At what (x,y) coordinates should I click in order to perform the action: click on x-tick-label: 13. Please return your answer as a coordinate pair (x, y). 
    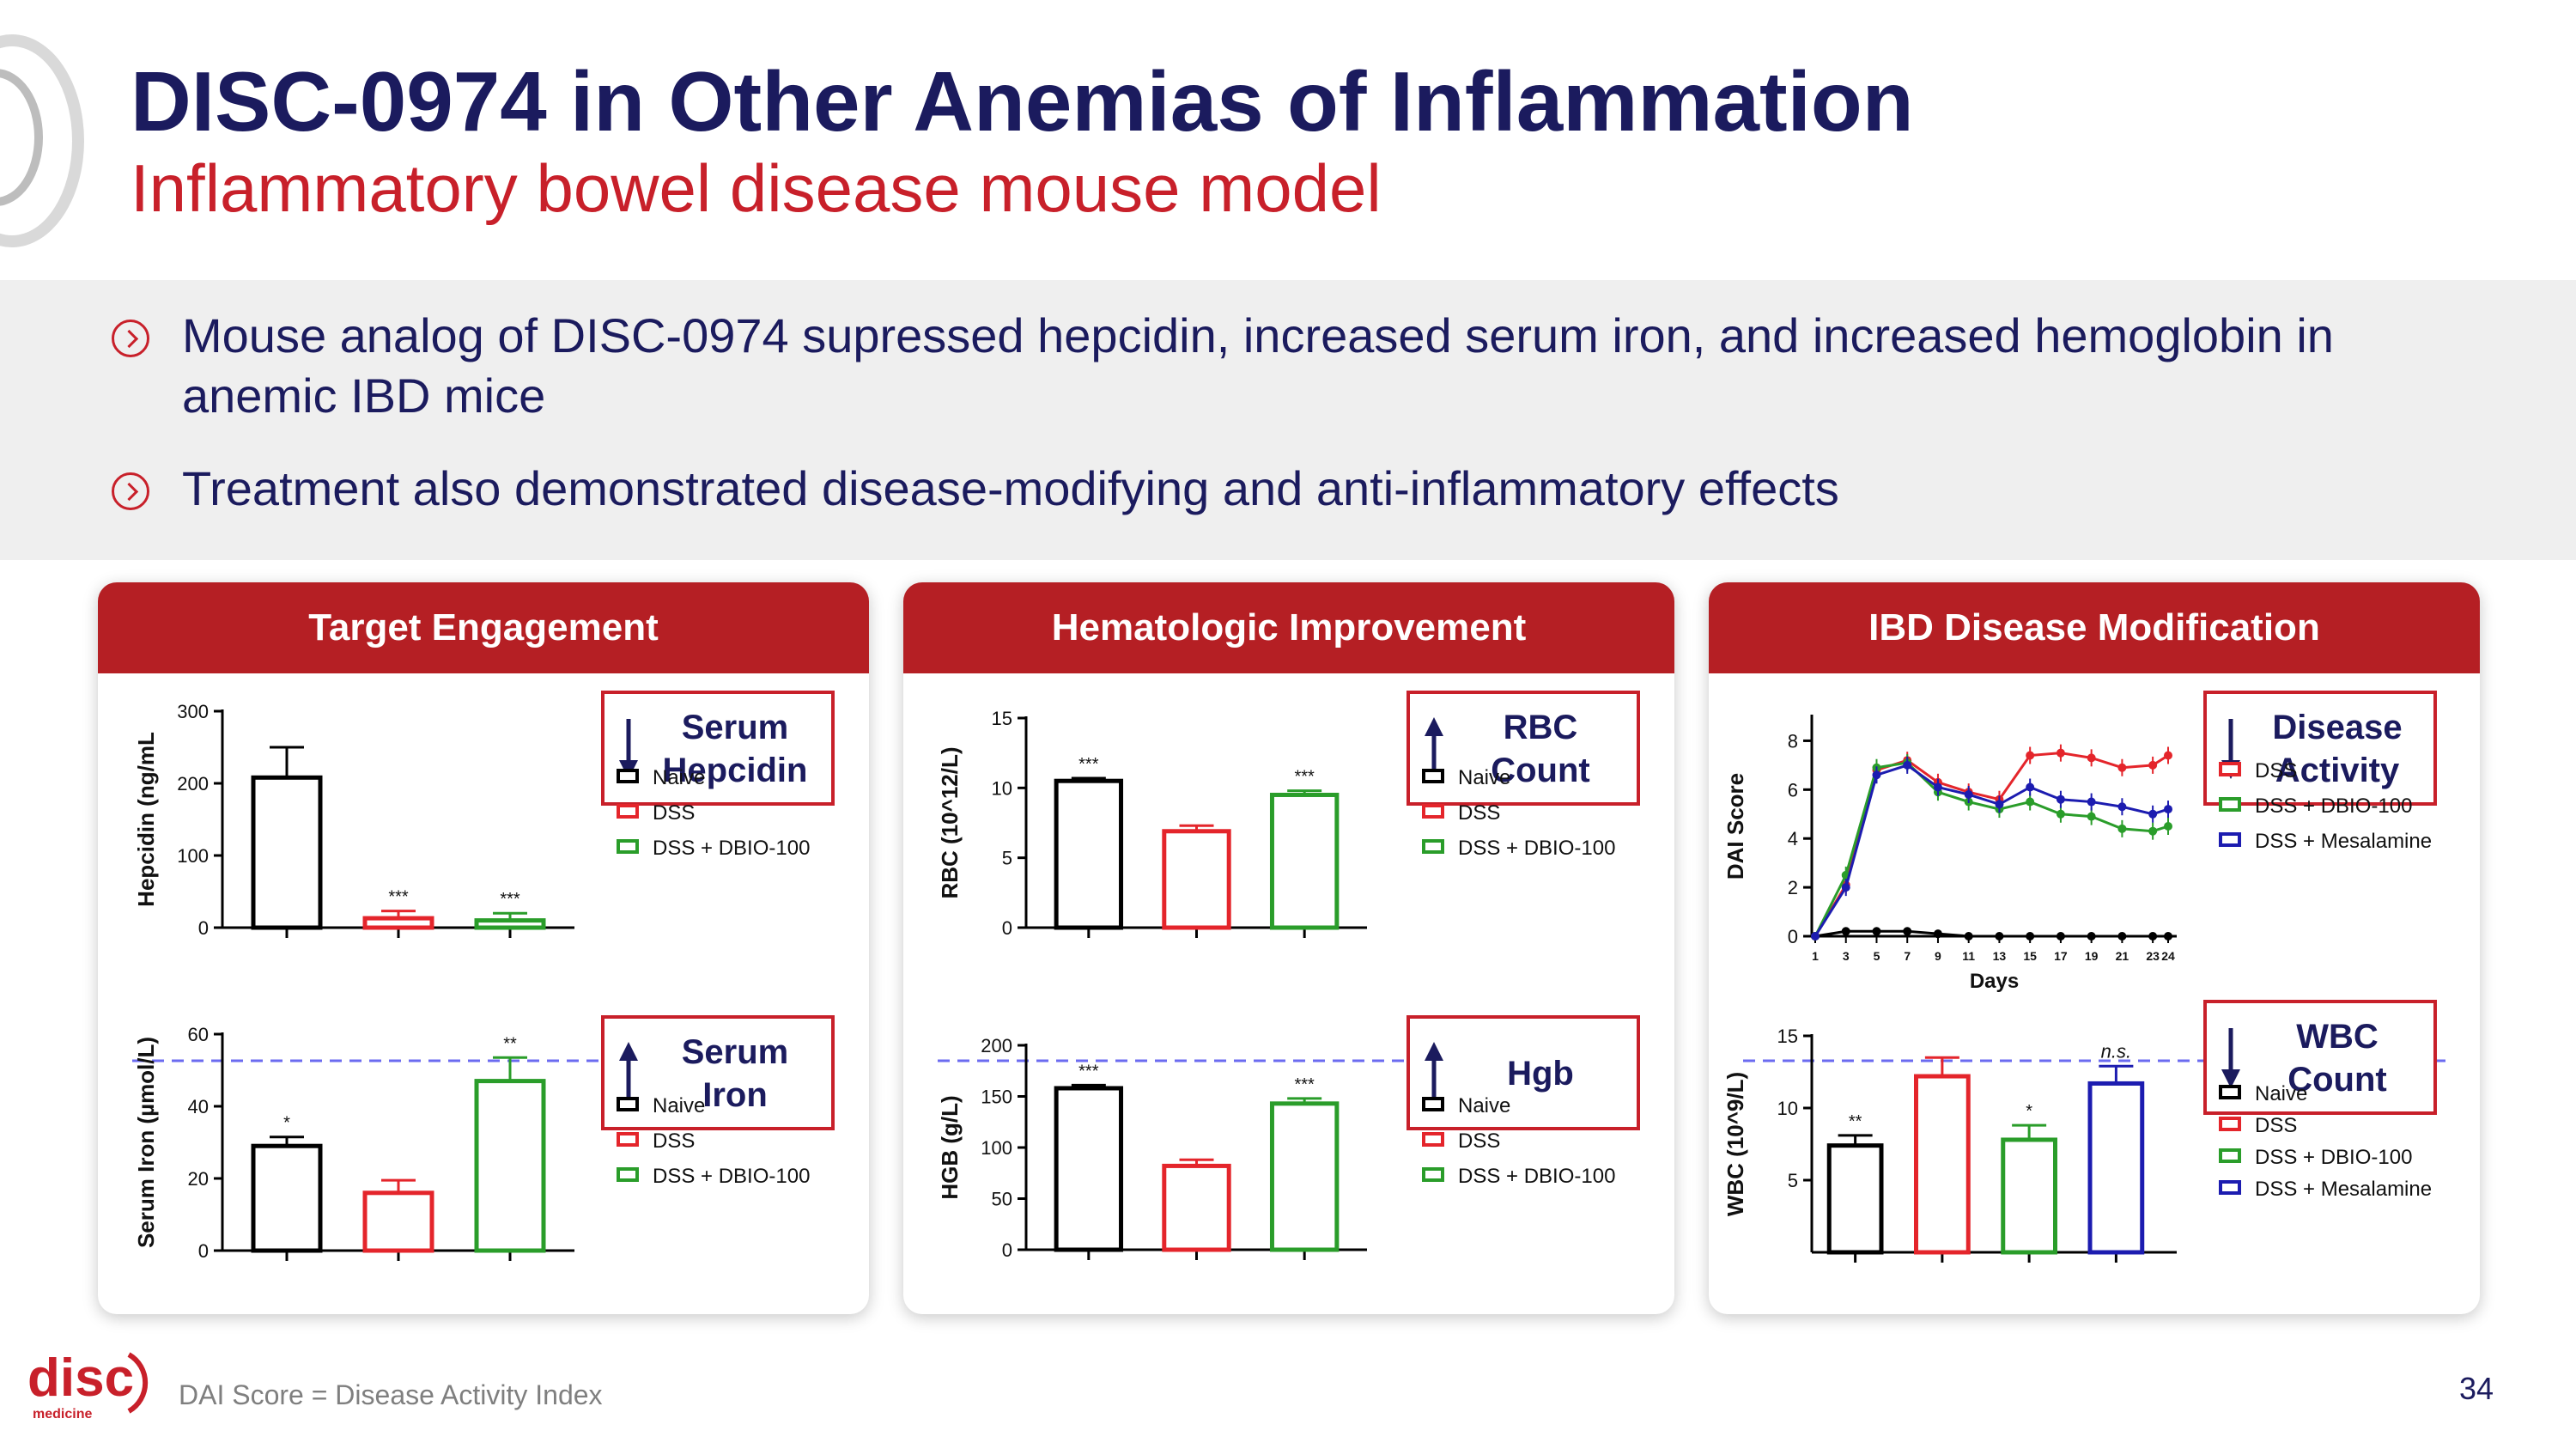
    Looking at the image, I should click on (2000, 956).